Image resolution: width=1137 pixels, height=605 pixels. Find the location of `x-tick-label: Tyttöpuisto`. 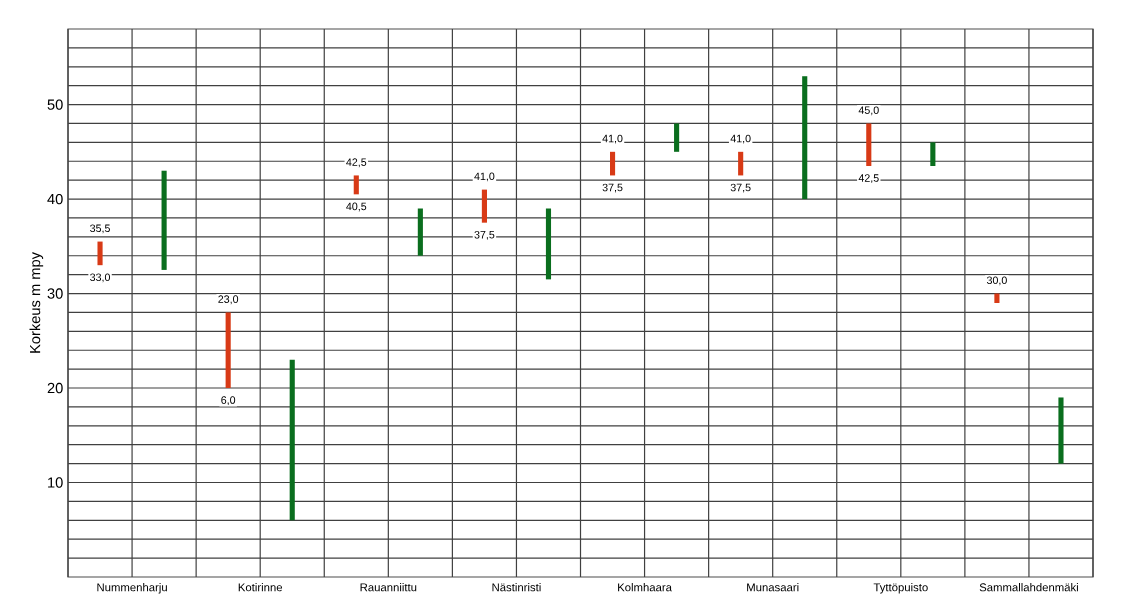

x-tick-label: Tyttöpuisto is located at coordinates (900, 588).